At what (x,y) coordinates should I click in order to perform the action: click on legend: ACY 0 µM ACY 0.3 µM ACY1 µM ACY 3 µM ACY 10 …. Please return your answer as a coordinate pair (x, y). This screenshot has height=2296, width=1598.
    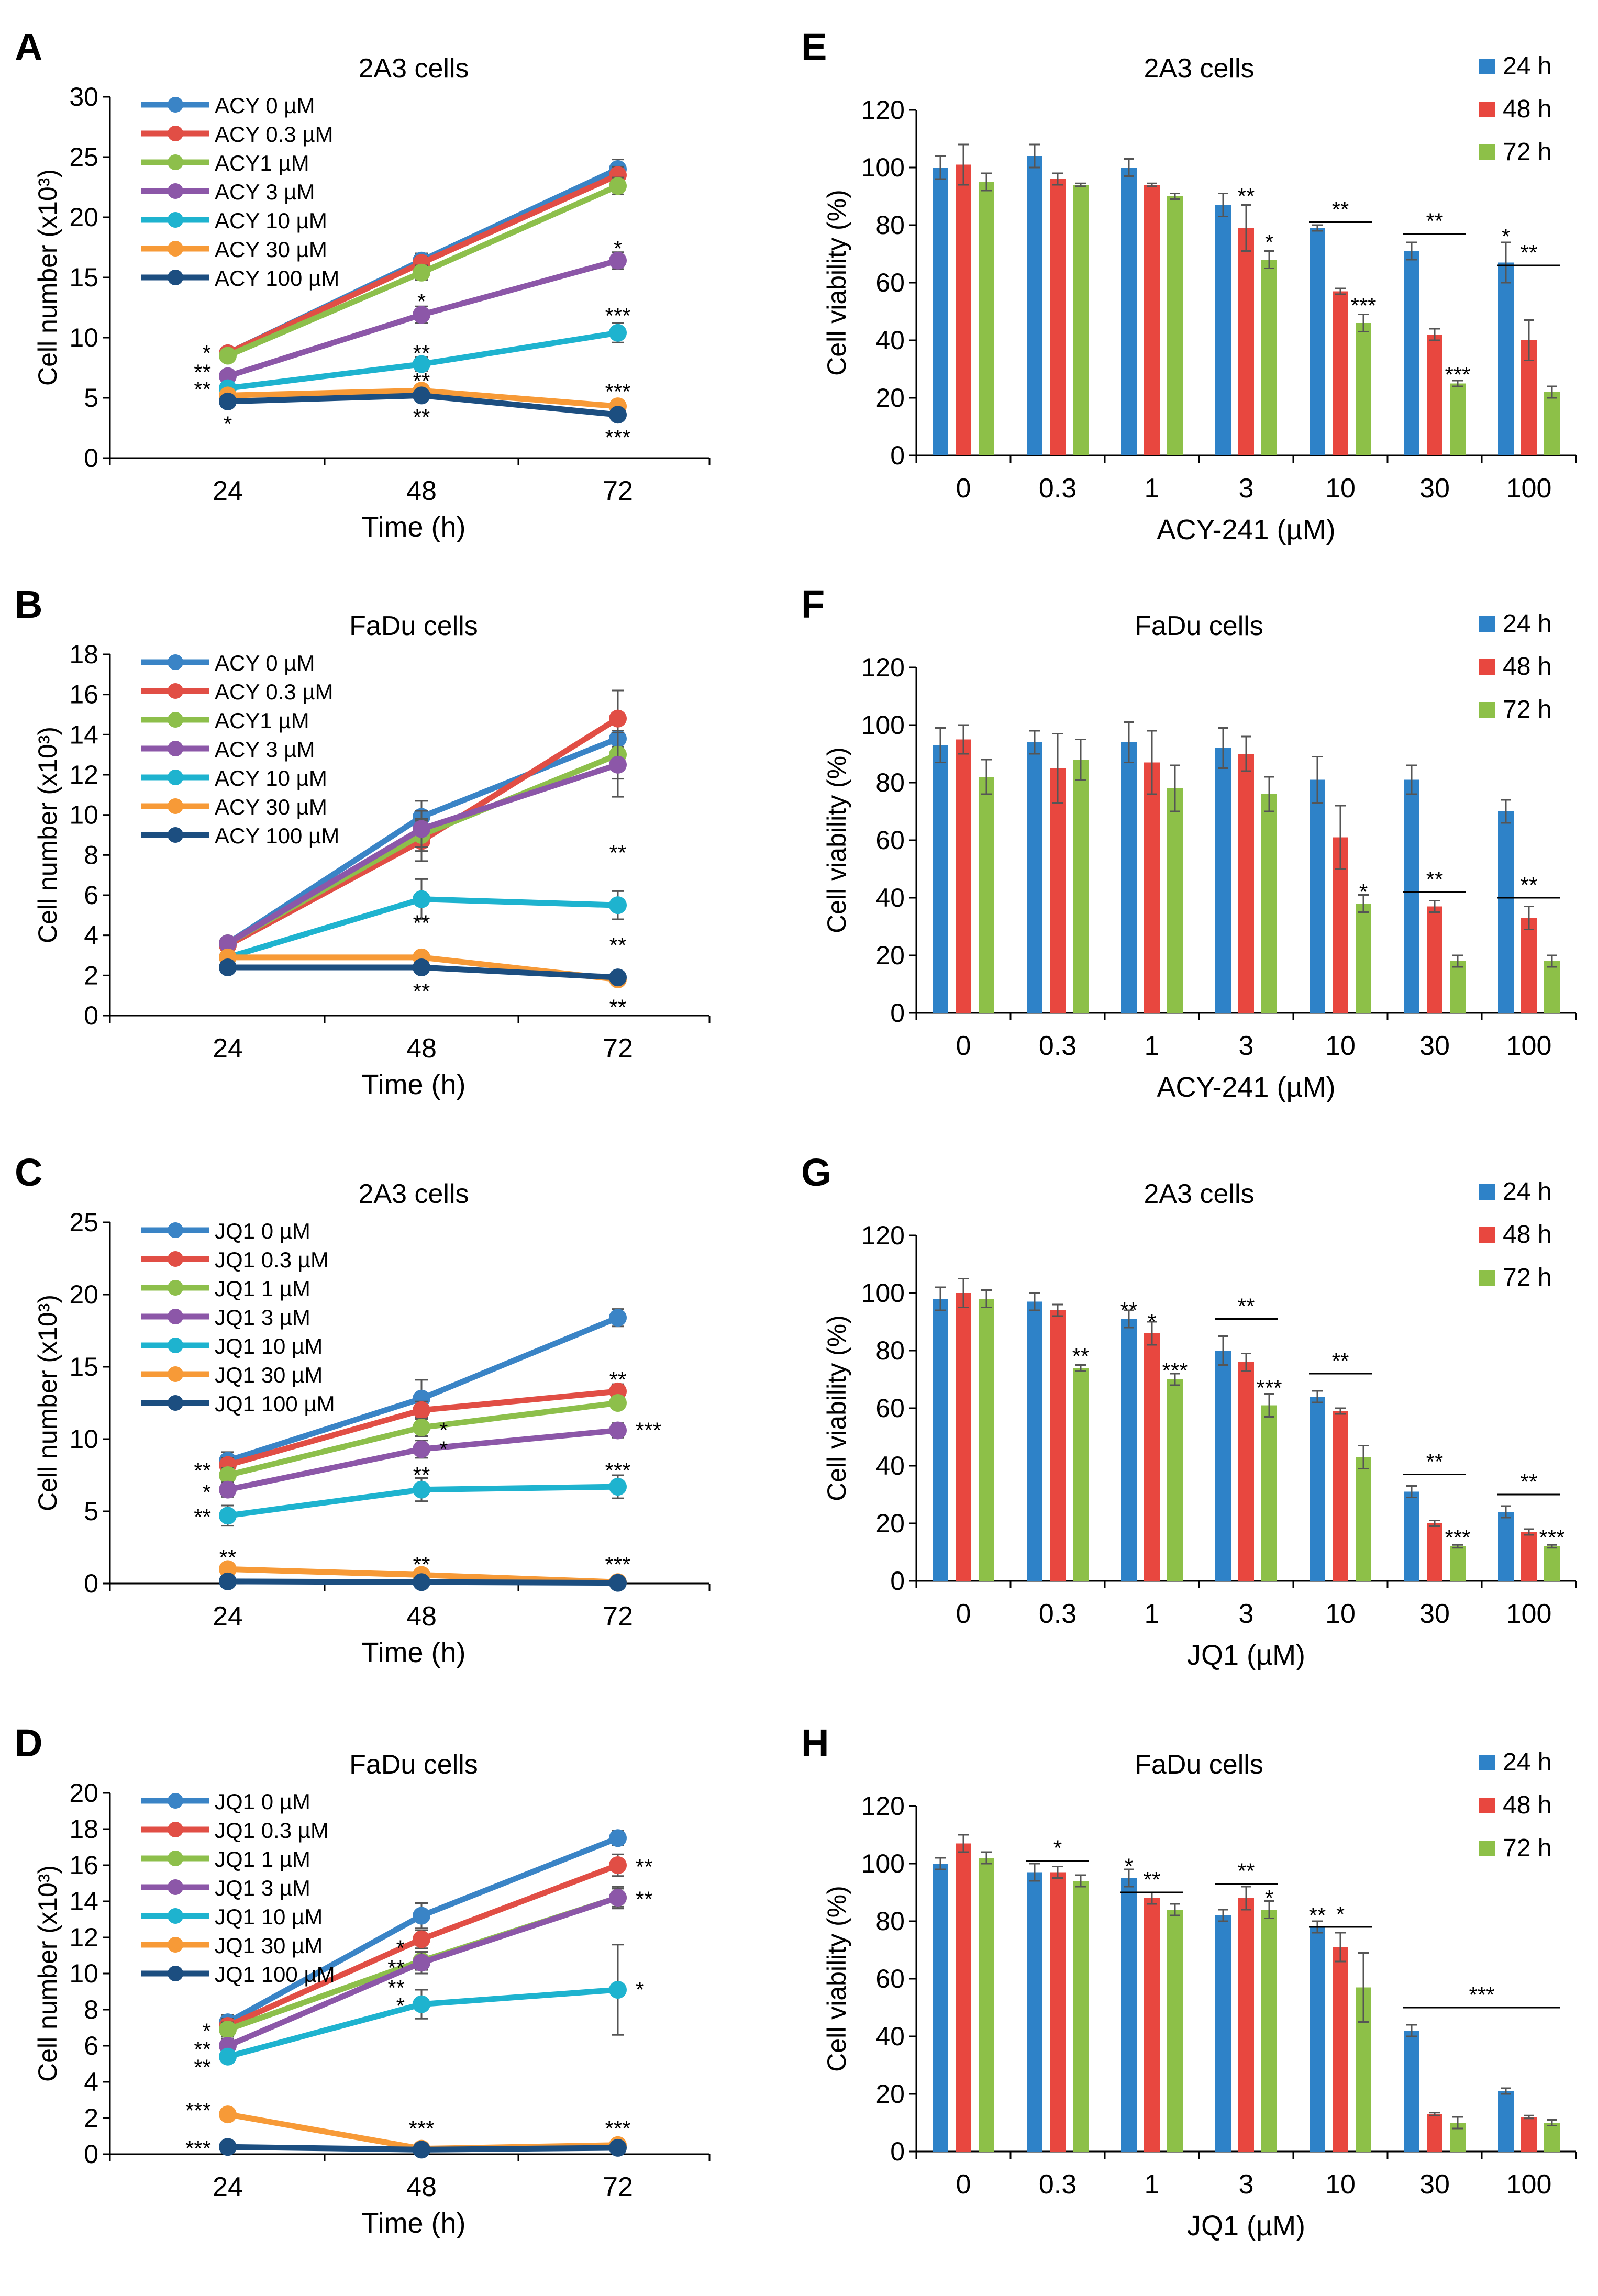
    Looking at the image, I should click on (240, 749).